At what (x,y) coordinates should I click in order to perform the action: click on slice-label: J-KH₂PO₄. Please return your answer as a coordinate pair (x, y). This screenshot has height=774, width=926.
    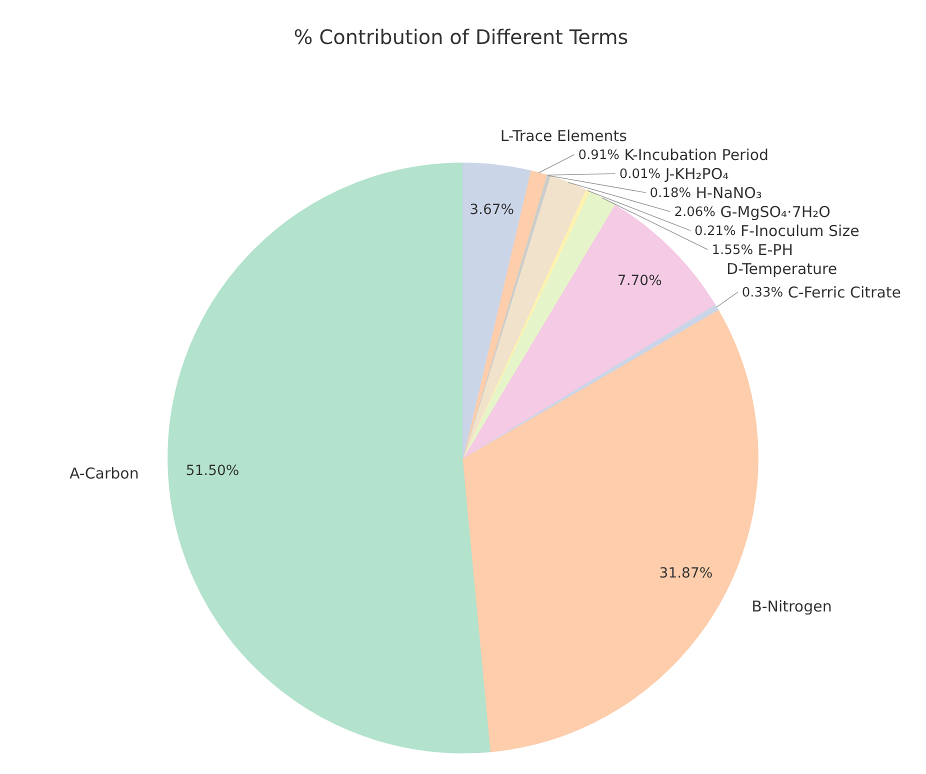
    Looking at the image, I should click on (696, 173).